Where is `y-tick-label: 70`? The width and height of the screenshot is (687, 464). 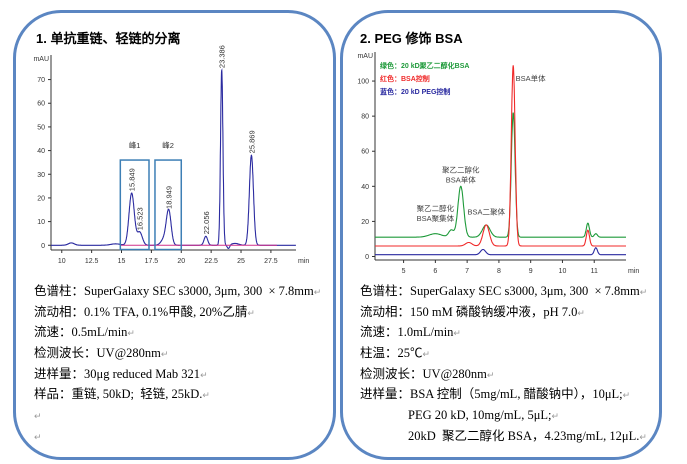
y-tick-label: 70 is located at coordinates (41, 80).